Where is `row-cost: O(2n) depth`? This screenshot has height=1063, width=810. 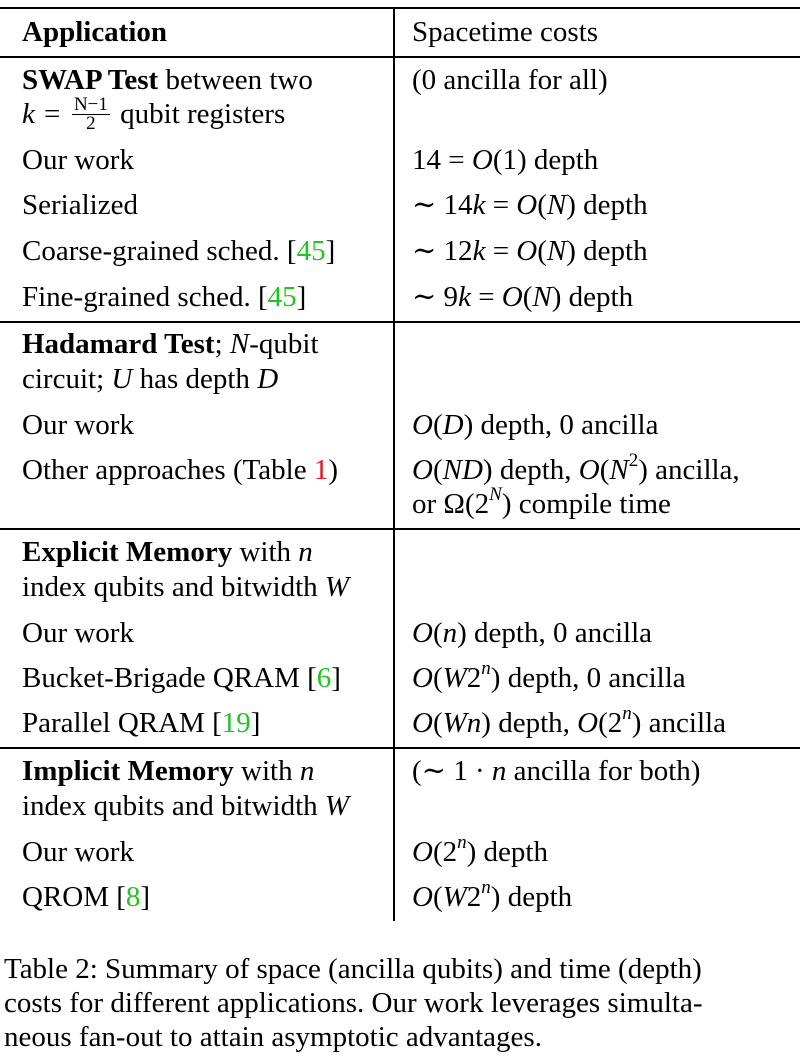
row-cost: O(2n) depth is located at coordinates (480, 850).